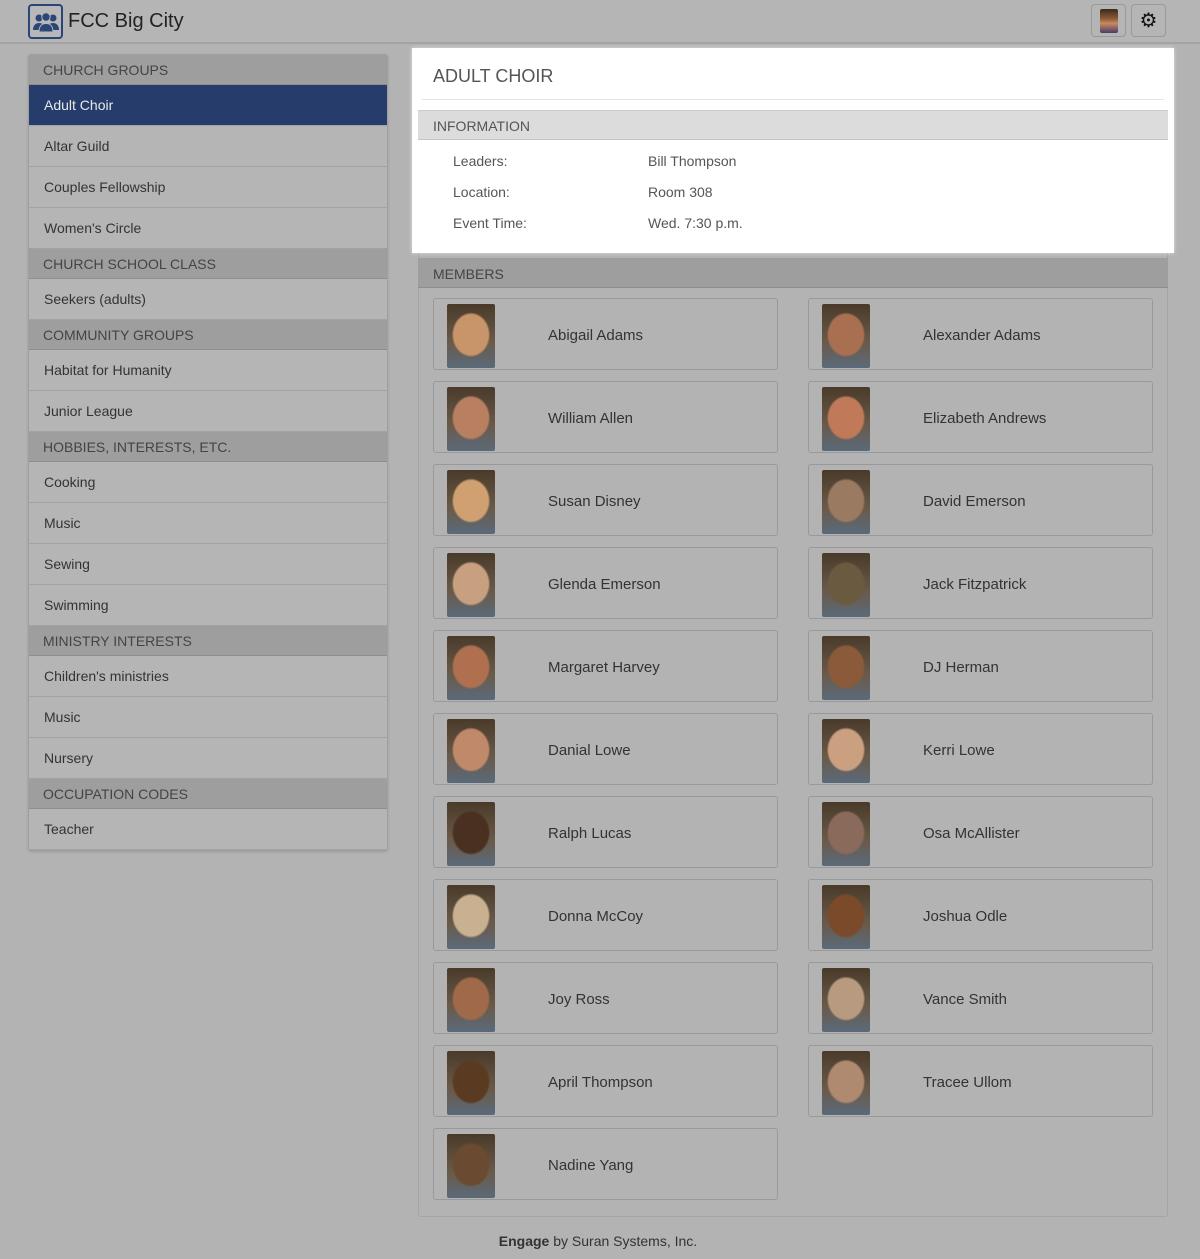  Describe the element at coordinates (208, 146) in the screenshot. I see `sidebar-item: Altar Guild` at that location.